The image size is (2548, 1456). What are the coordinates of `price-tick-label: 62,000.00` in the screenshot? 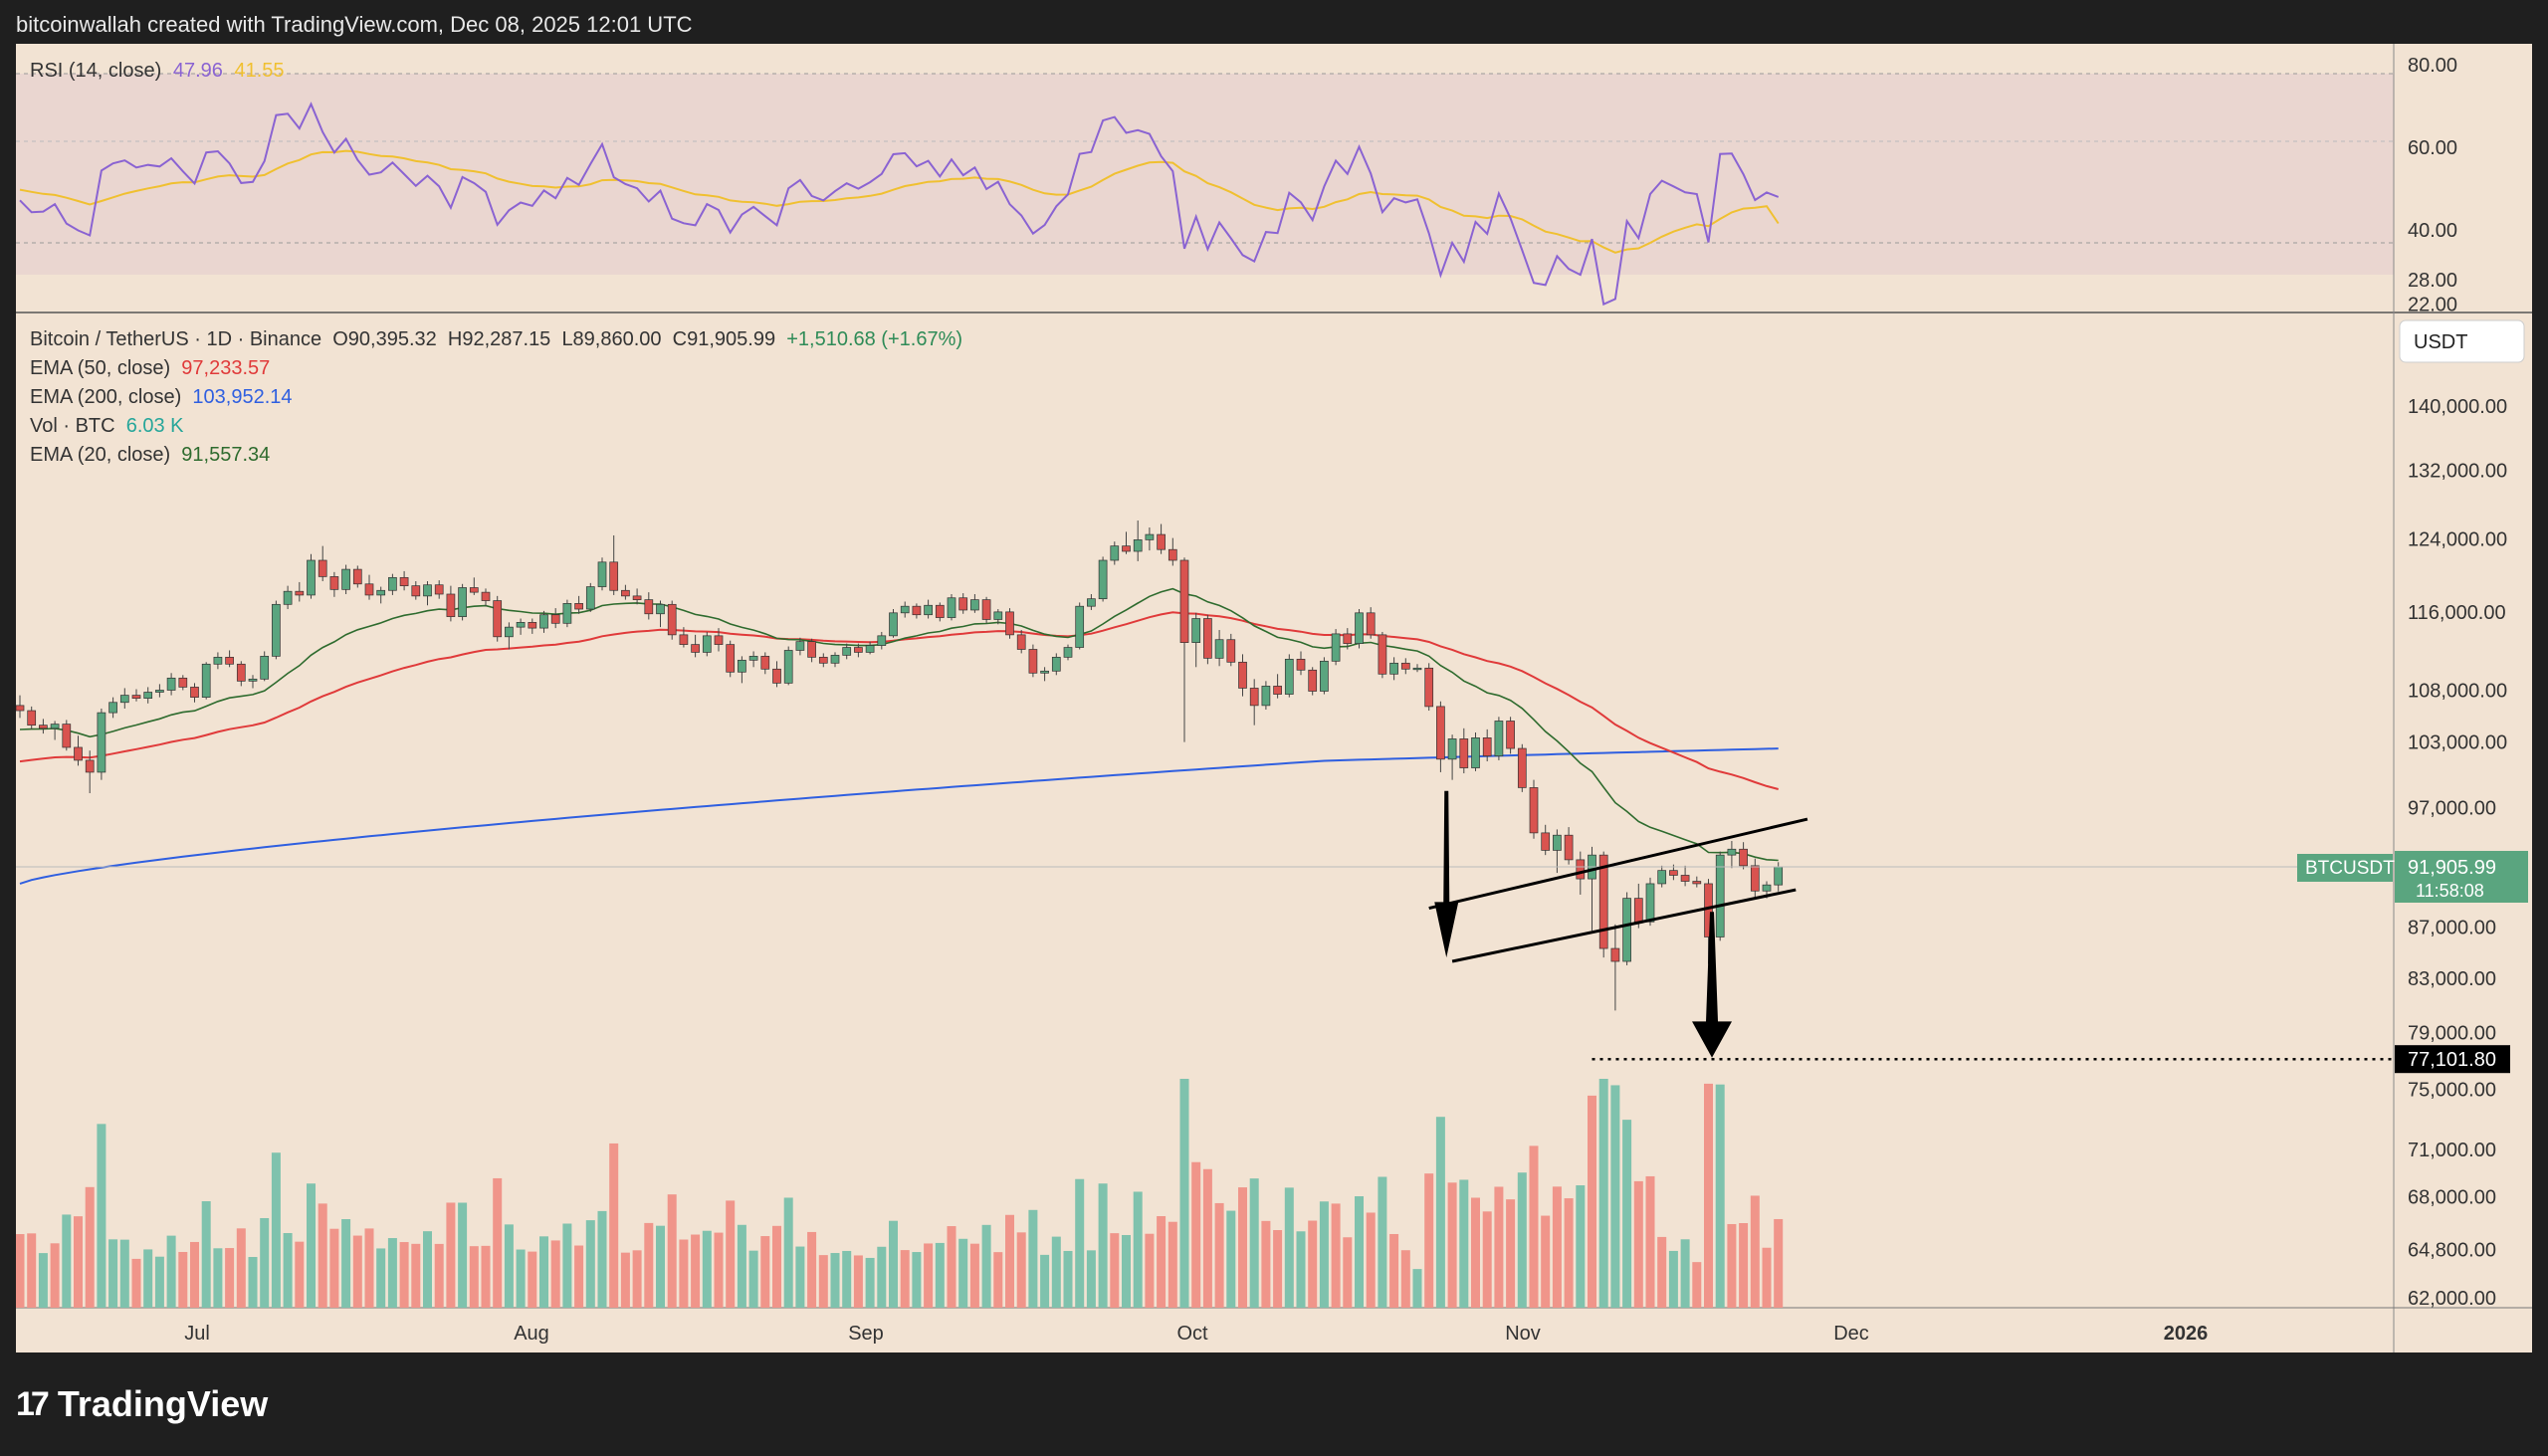 It's located at (2452, 1299).